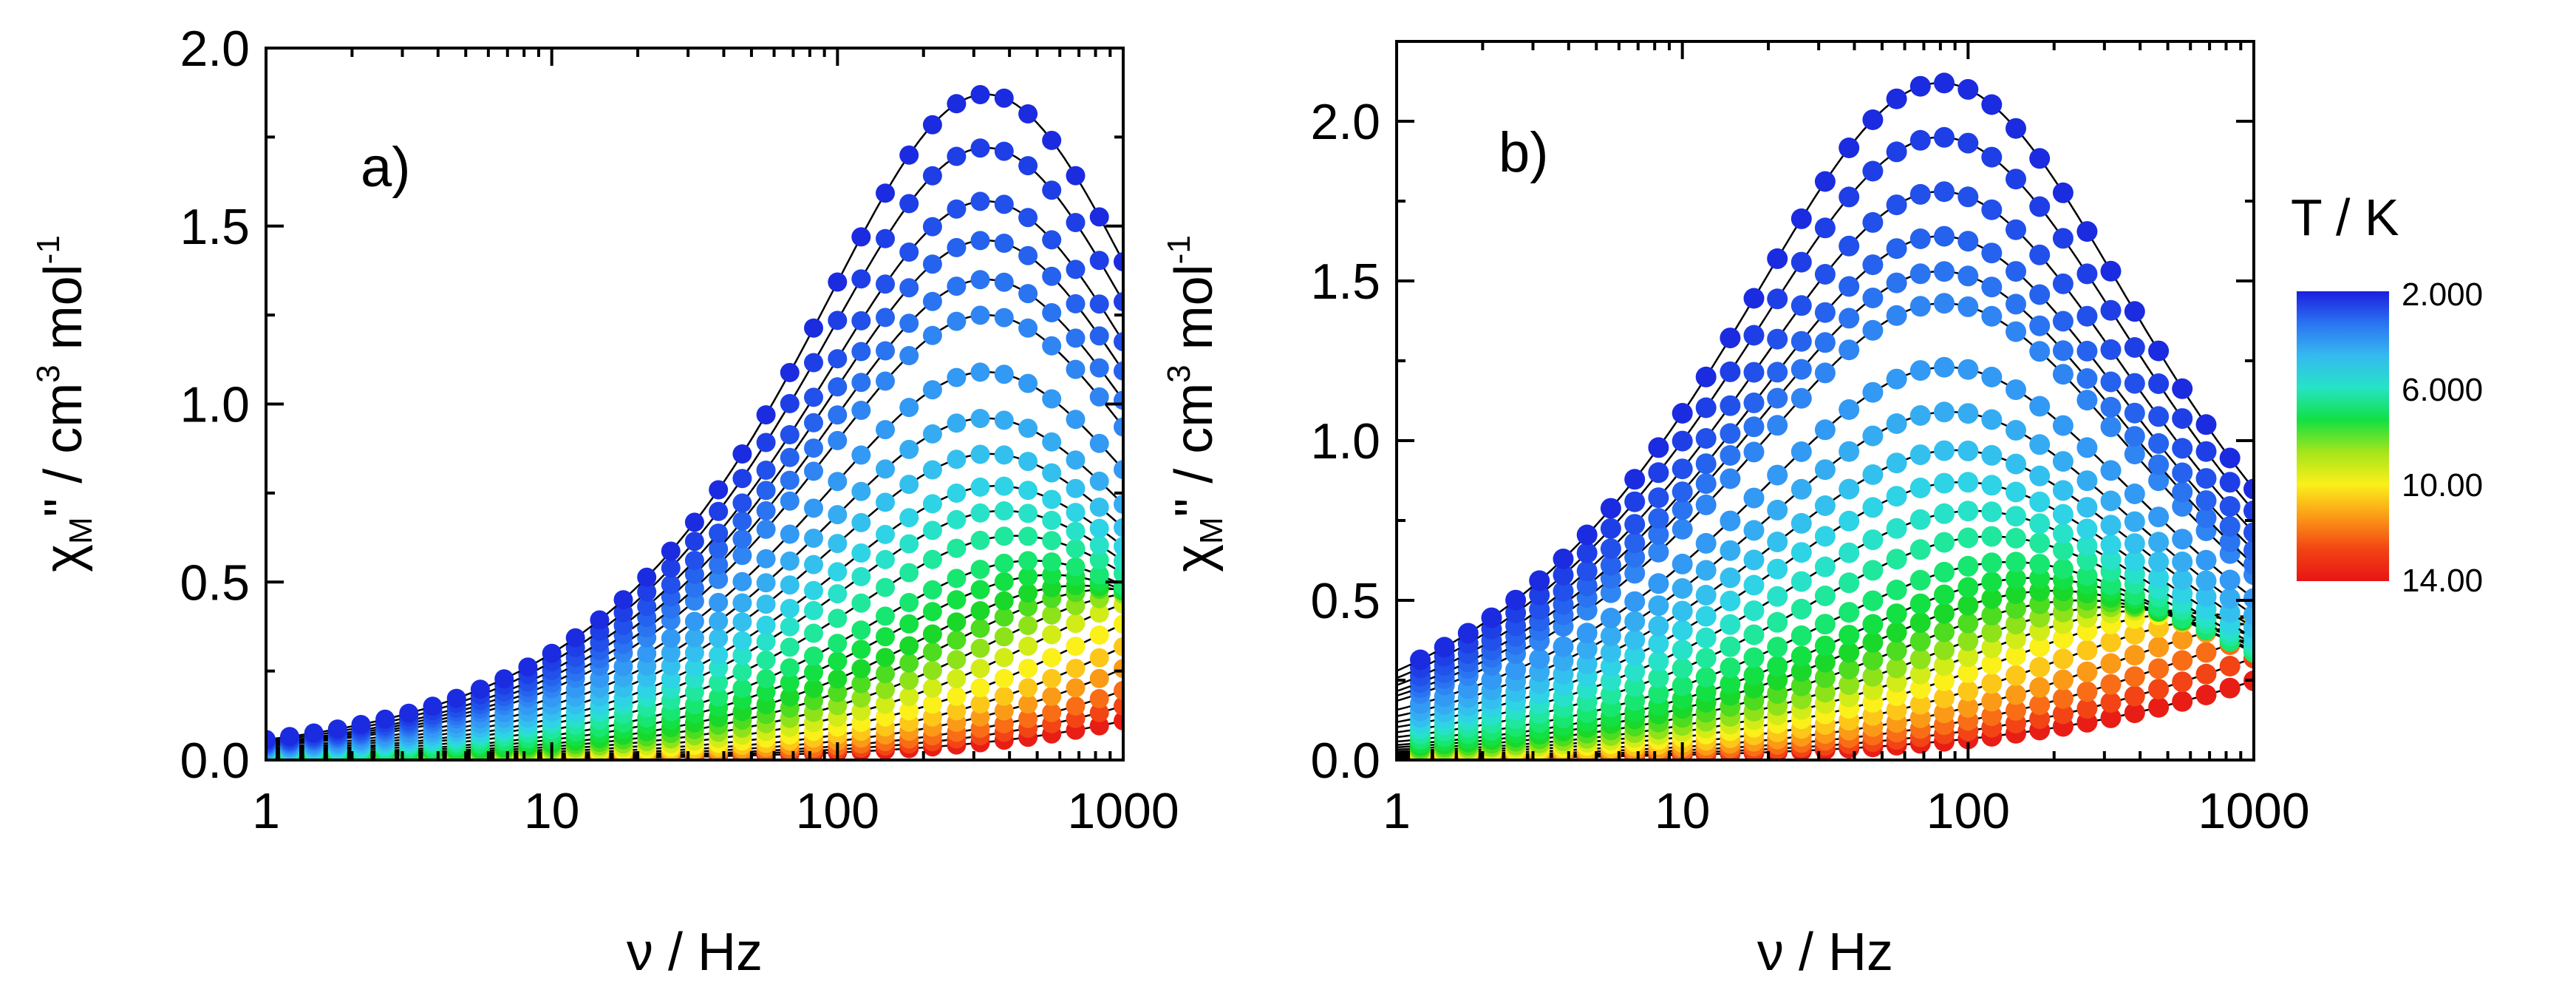  What do you see at coordinates (2343, 436) in the screenshot?
I see `colorbar-gradient` at bounding box center [2343, 436].